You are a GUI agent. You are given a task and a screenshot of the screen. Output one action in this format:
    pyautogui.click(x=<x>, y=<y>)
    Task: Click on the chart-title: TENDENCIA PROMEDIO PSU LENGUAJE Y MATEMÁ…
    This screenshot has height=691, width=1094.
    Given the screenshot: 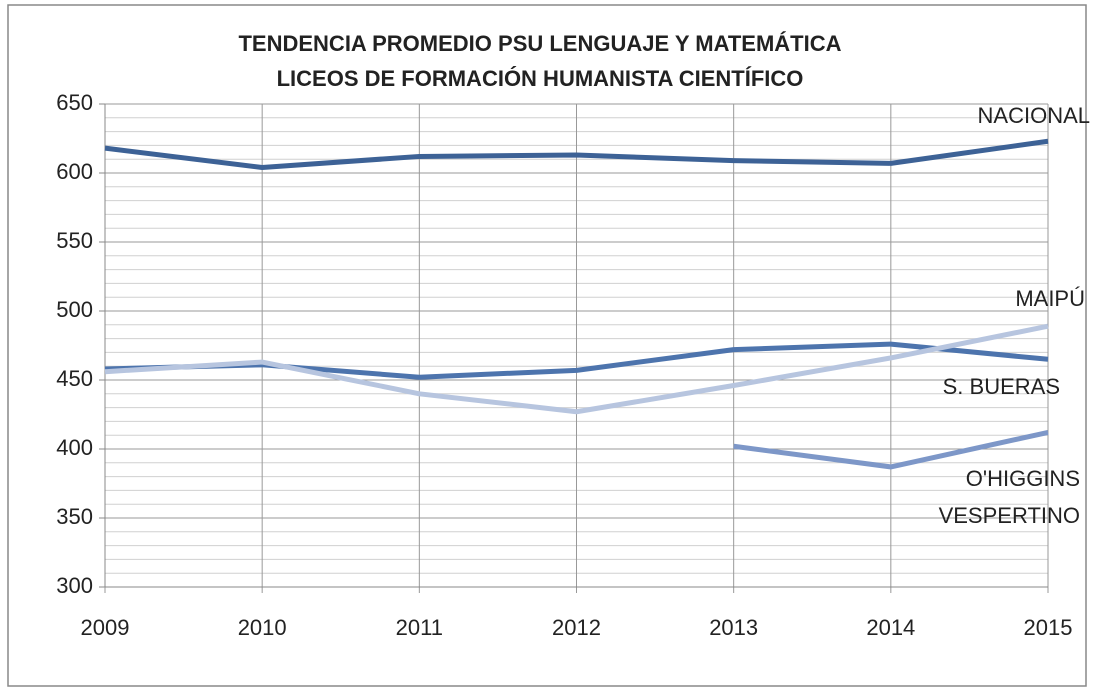 What is the action you would take?
    pyautogui.click(x=539, y=43)
    